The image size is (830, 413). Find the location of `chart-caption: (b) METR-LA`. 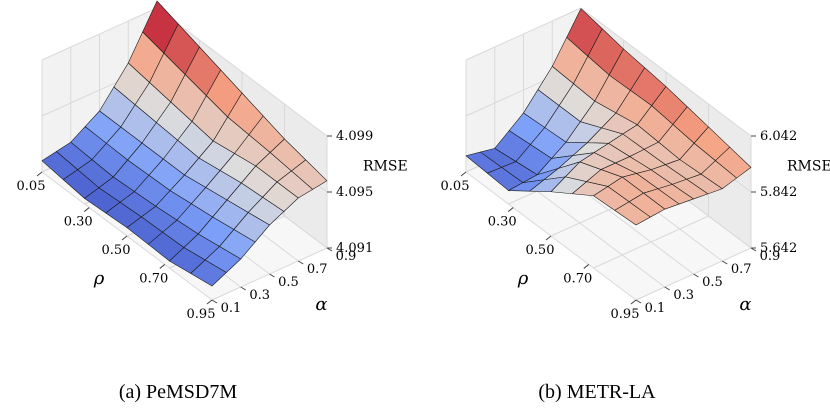

chart-caption: (b) METR-LA is located at coordinates (597, 392).